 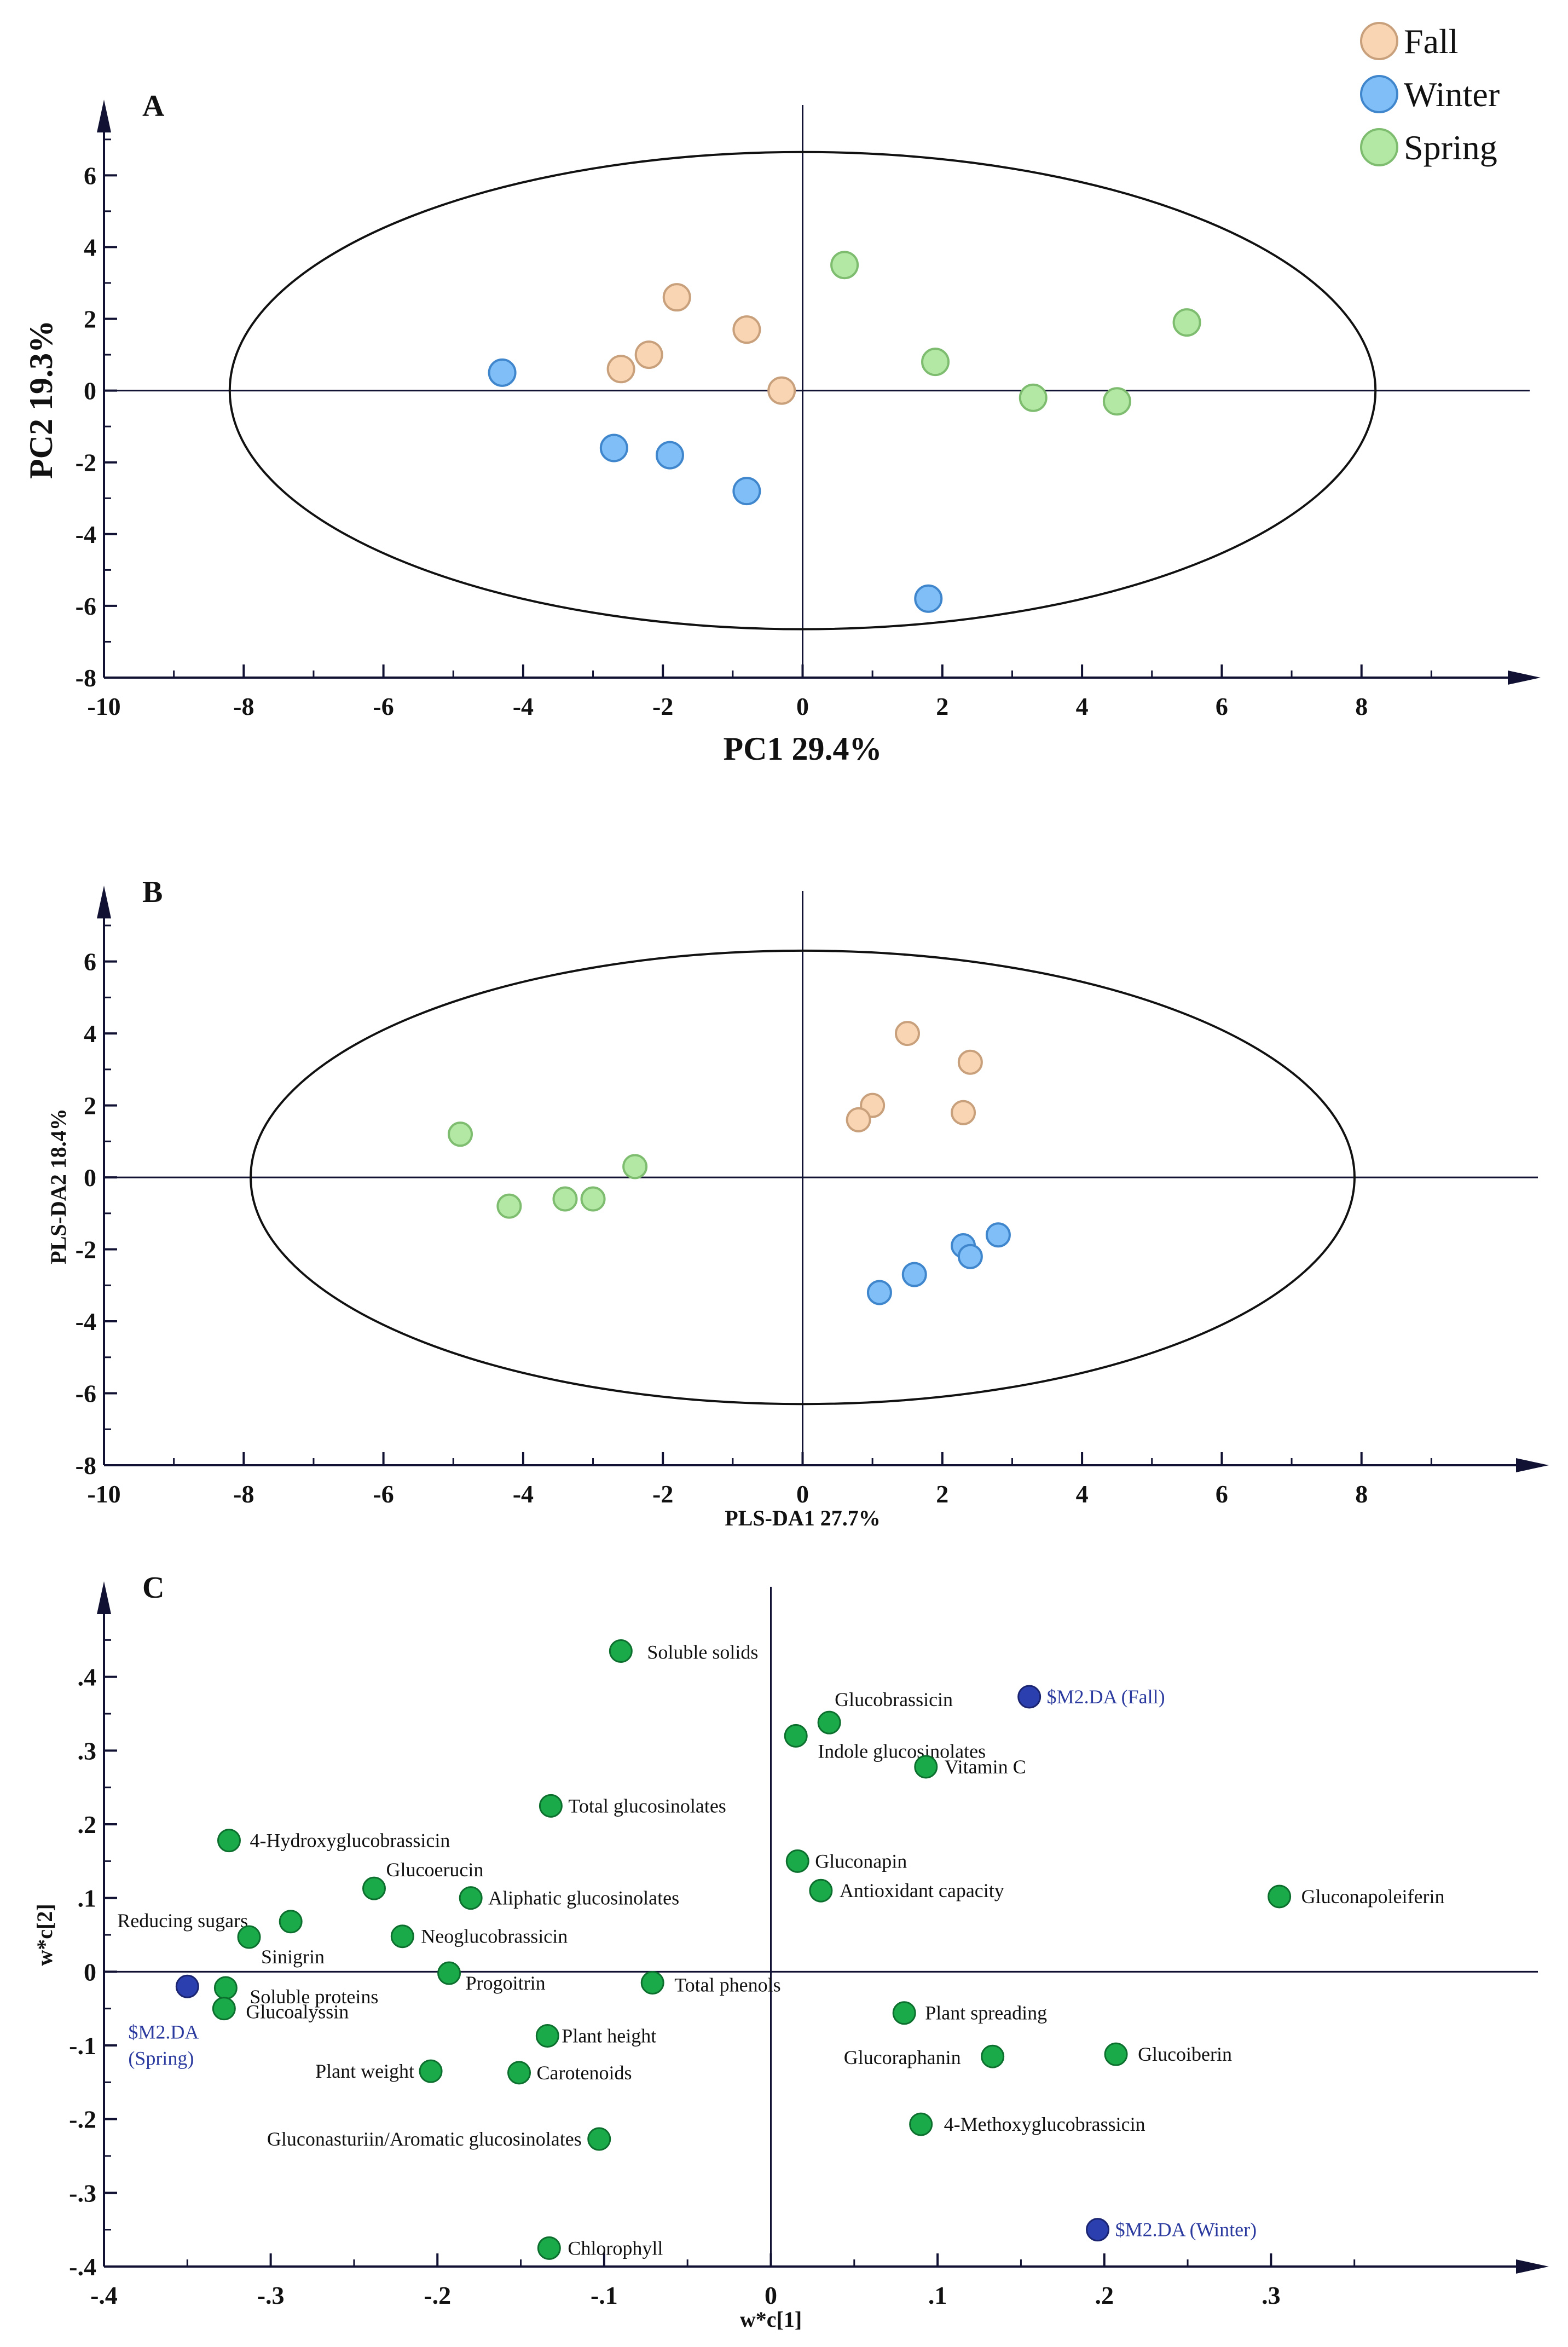 I want to click on x-tick-label: -.3, so click(x=271, y=2295).